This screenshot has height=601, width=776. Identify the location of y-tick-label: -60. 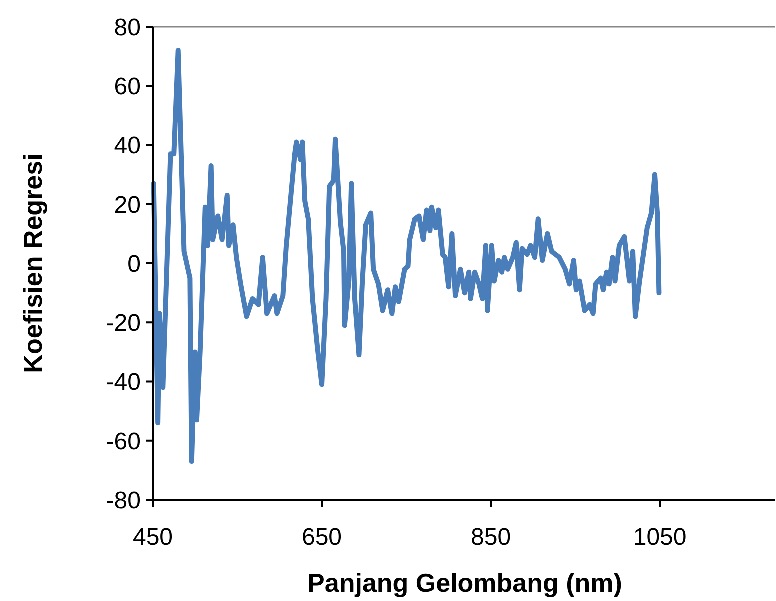
(123, 442).